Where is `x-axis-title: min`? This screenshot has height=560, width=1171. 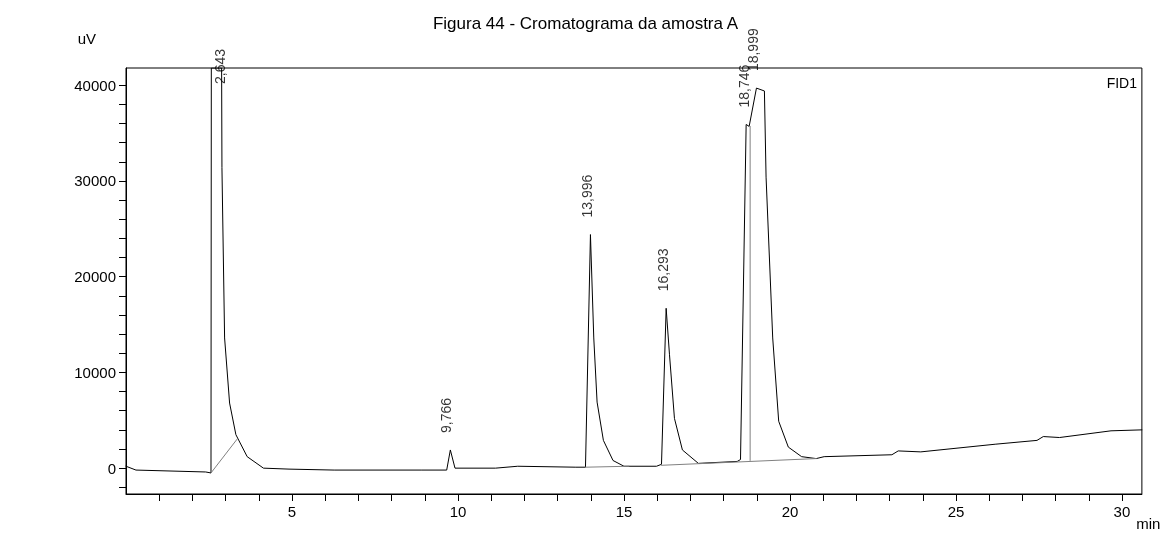 x-axis-title: min is located at coordinates (1148, 523).